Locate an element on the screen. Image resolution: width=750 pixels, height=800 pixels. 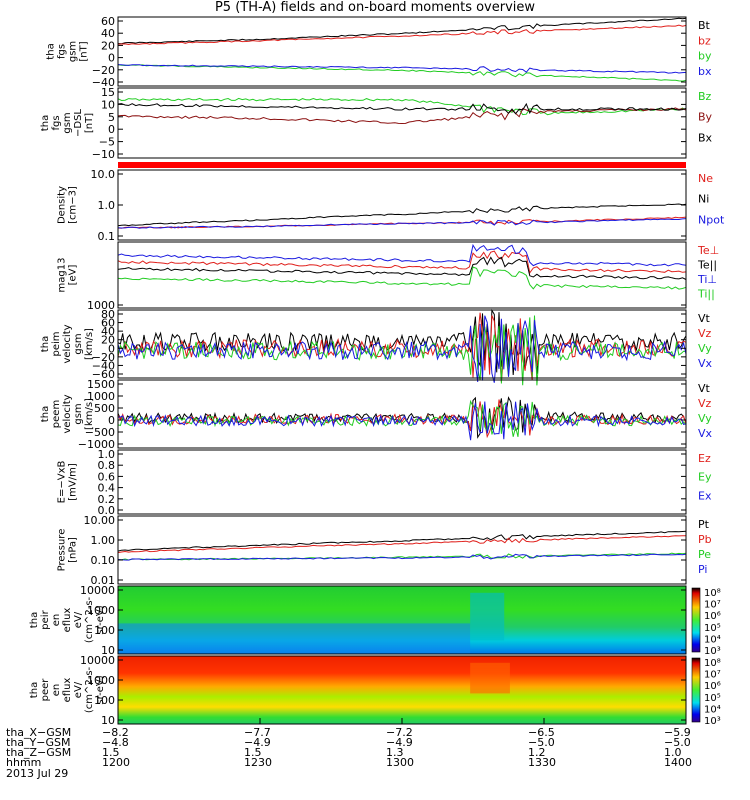
y-tick-label: 0.2 is located at coordinates (107, 499).